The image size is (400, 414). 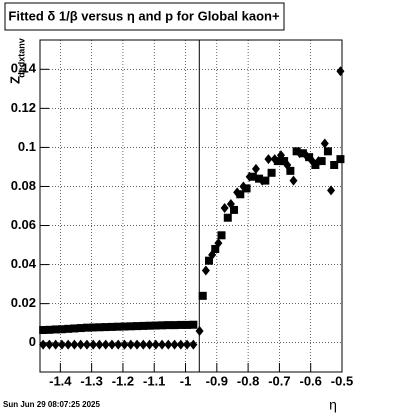 I want to click on x-tick-label: -0.6, so click(x=311, y=380).